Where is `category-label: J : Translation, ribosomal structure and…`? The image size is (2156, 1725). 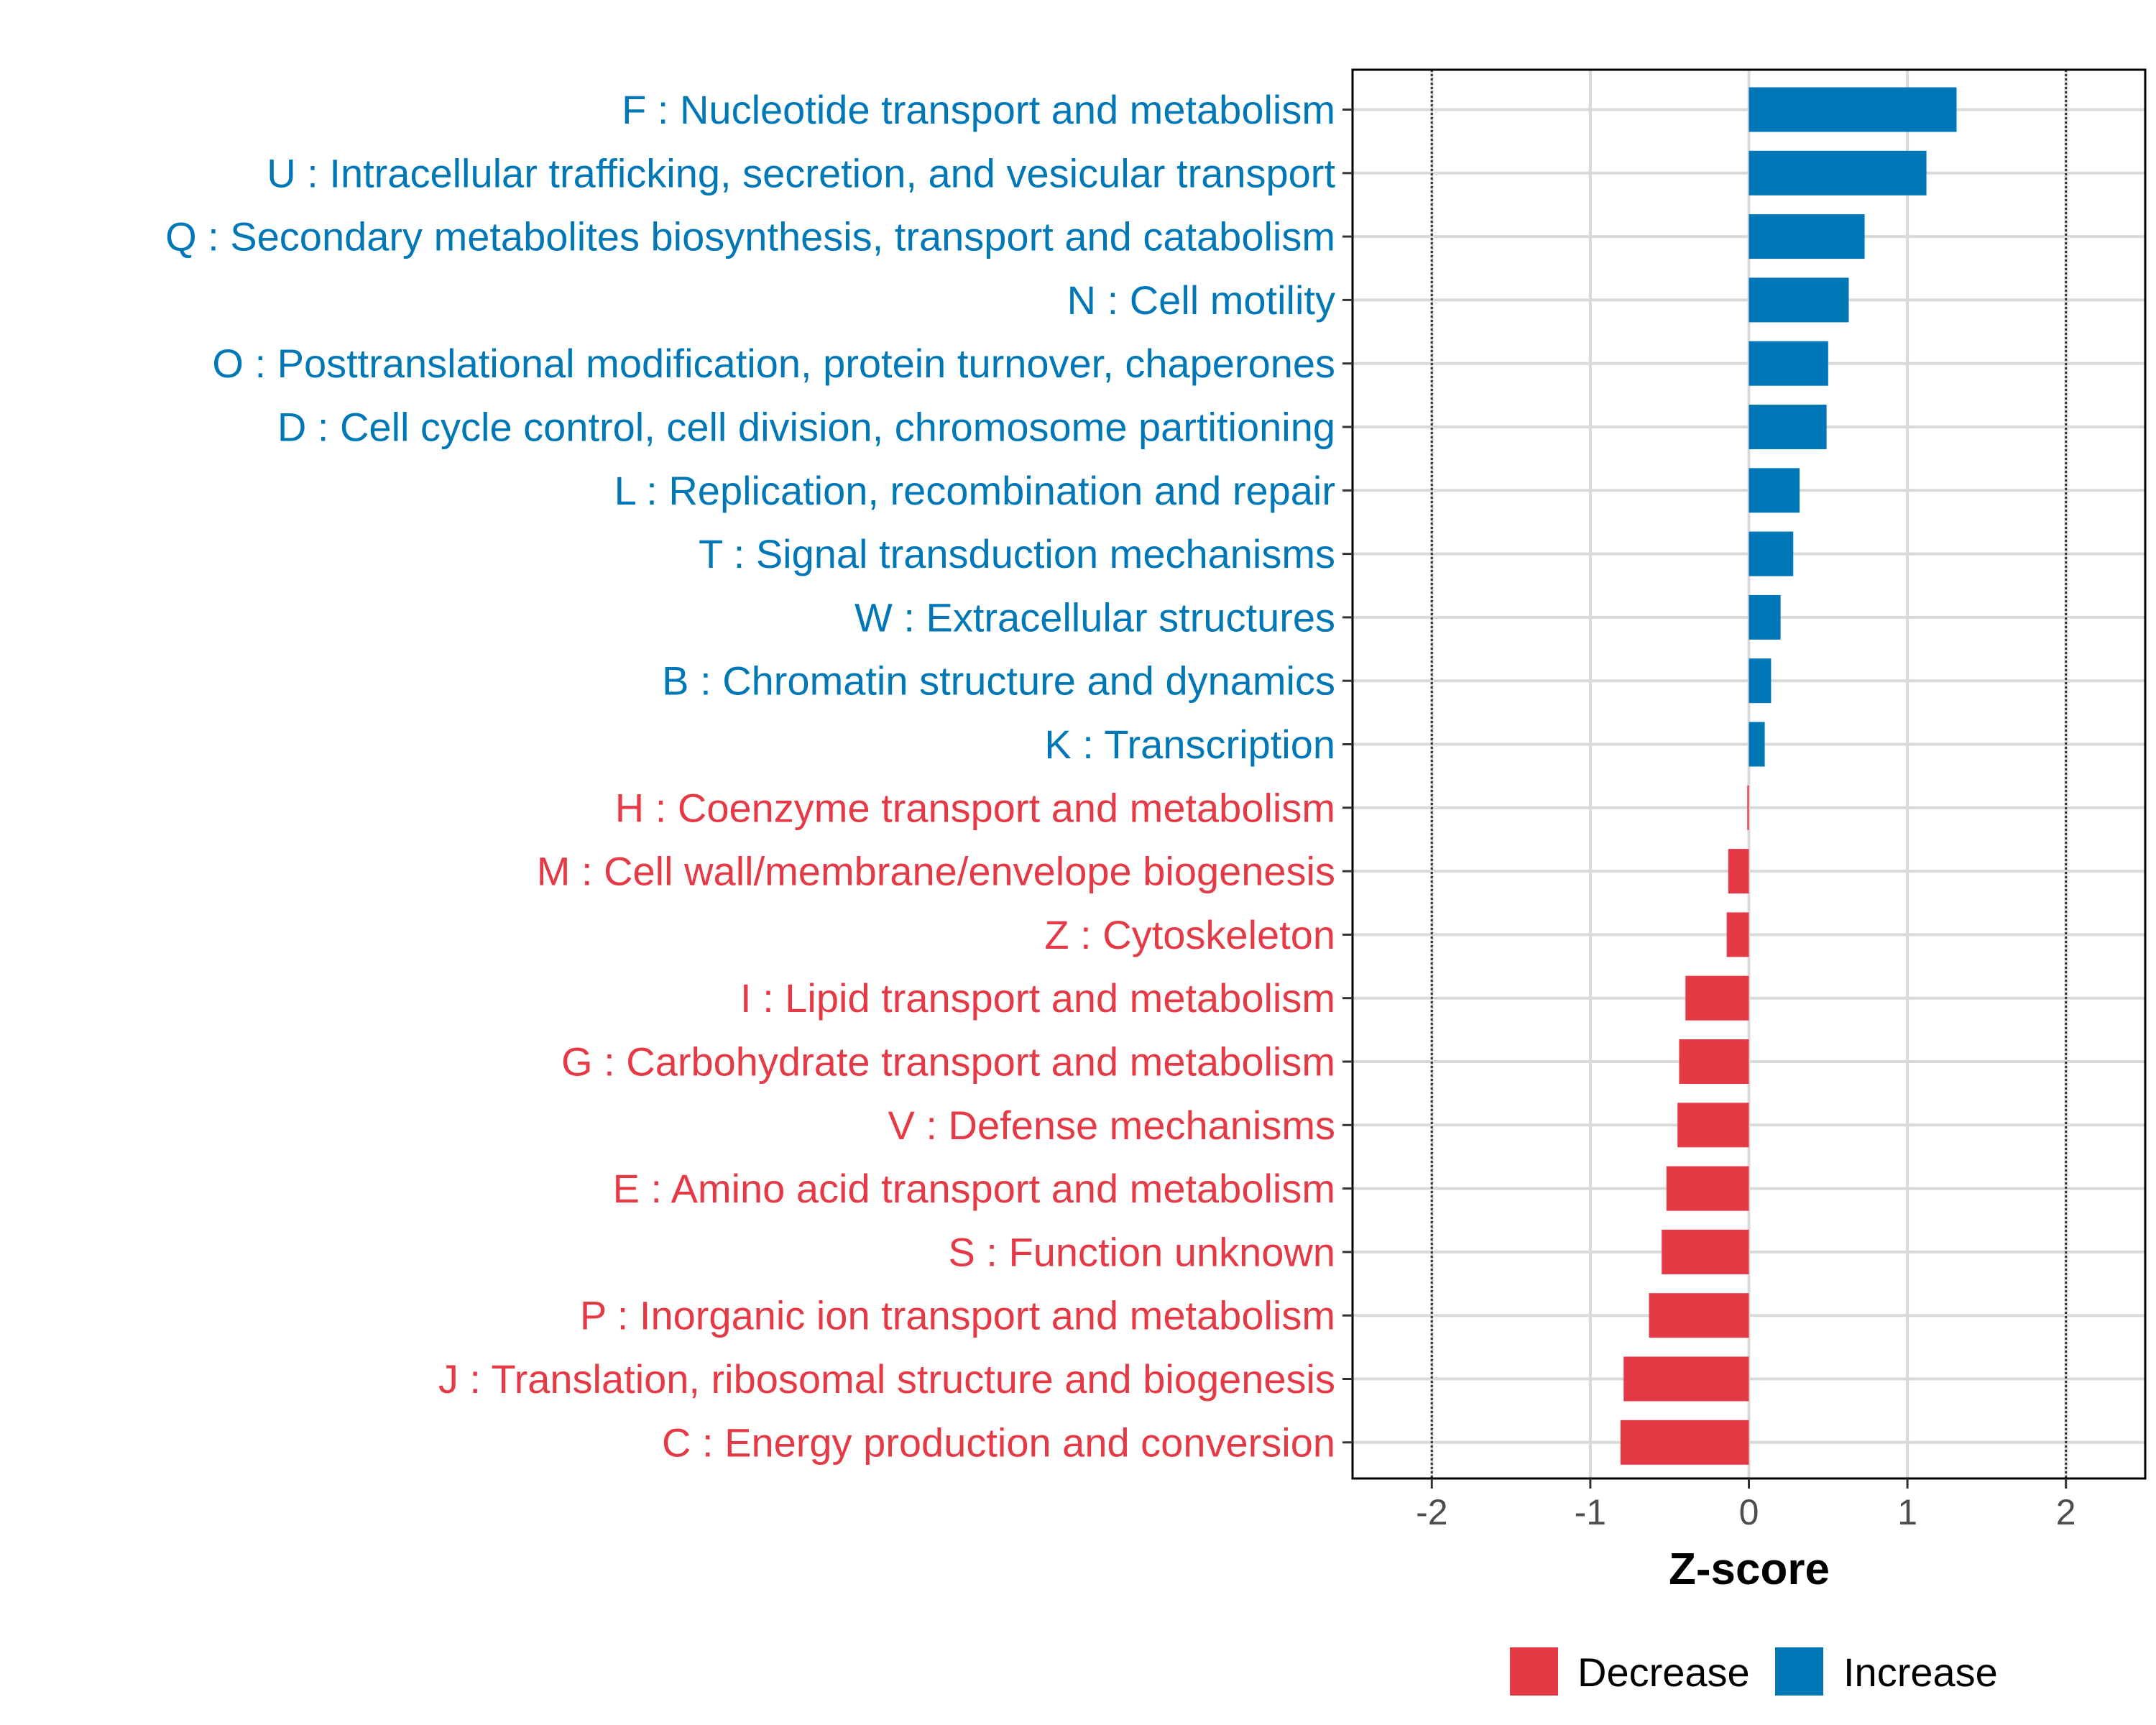 category-label: J : Translation, ribosomal structure and… is located at coordinates (887, 1379).